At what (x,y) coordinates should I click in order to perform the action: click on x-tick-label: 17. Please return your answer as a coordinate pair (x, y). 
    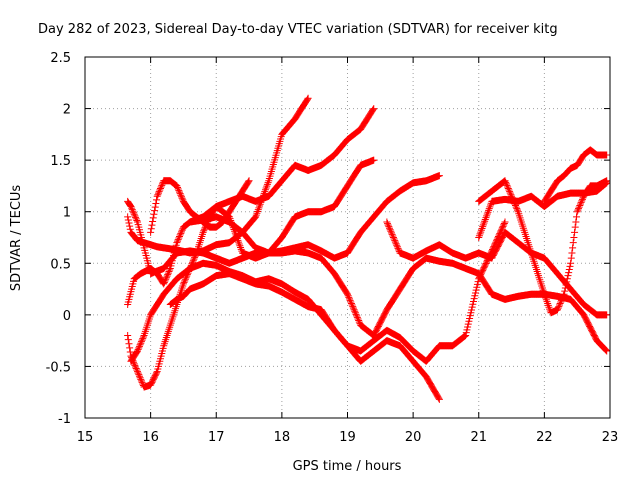
    Looking at the image, I should click on (216, 437).